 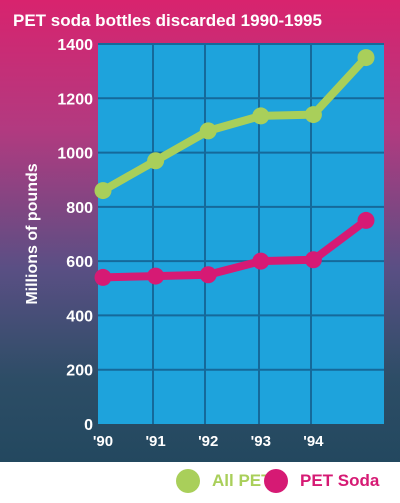 What do you see at coordinates (155, 441) in the screenshot?
I see `x-tick-label: '91` at bounding box center [155, 441].